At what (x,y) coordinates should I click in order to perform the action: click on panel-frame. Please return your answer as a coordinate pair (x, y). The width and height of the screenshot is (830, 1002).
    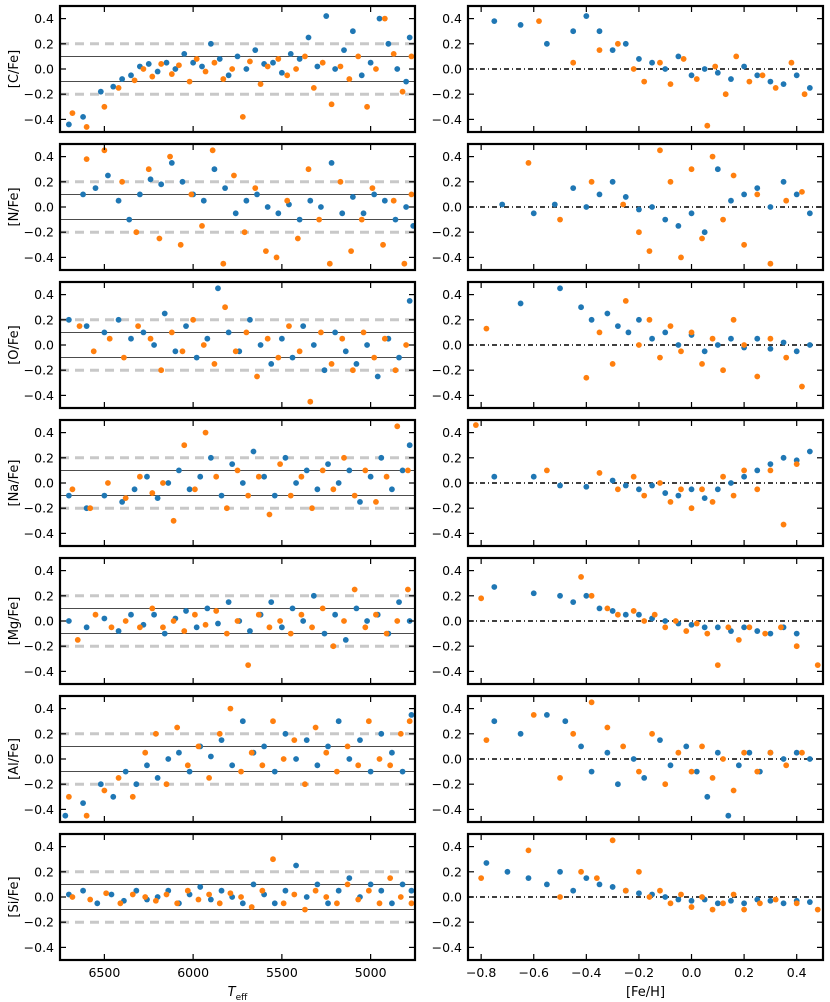
    Looking at the image, I should click on (237, 69).